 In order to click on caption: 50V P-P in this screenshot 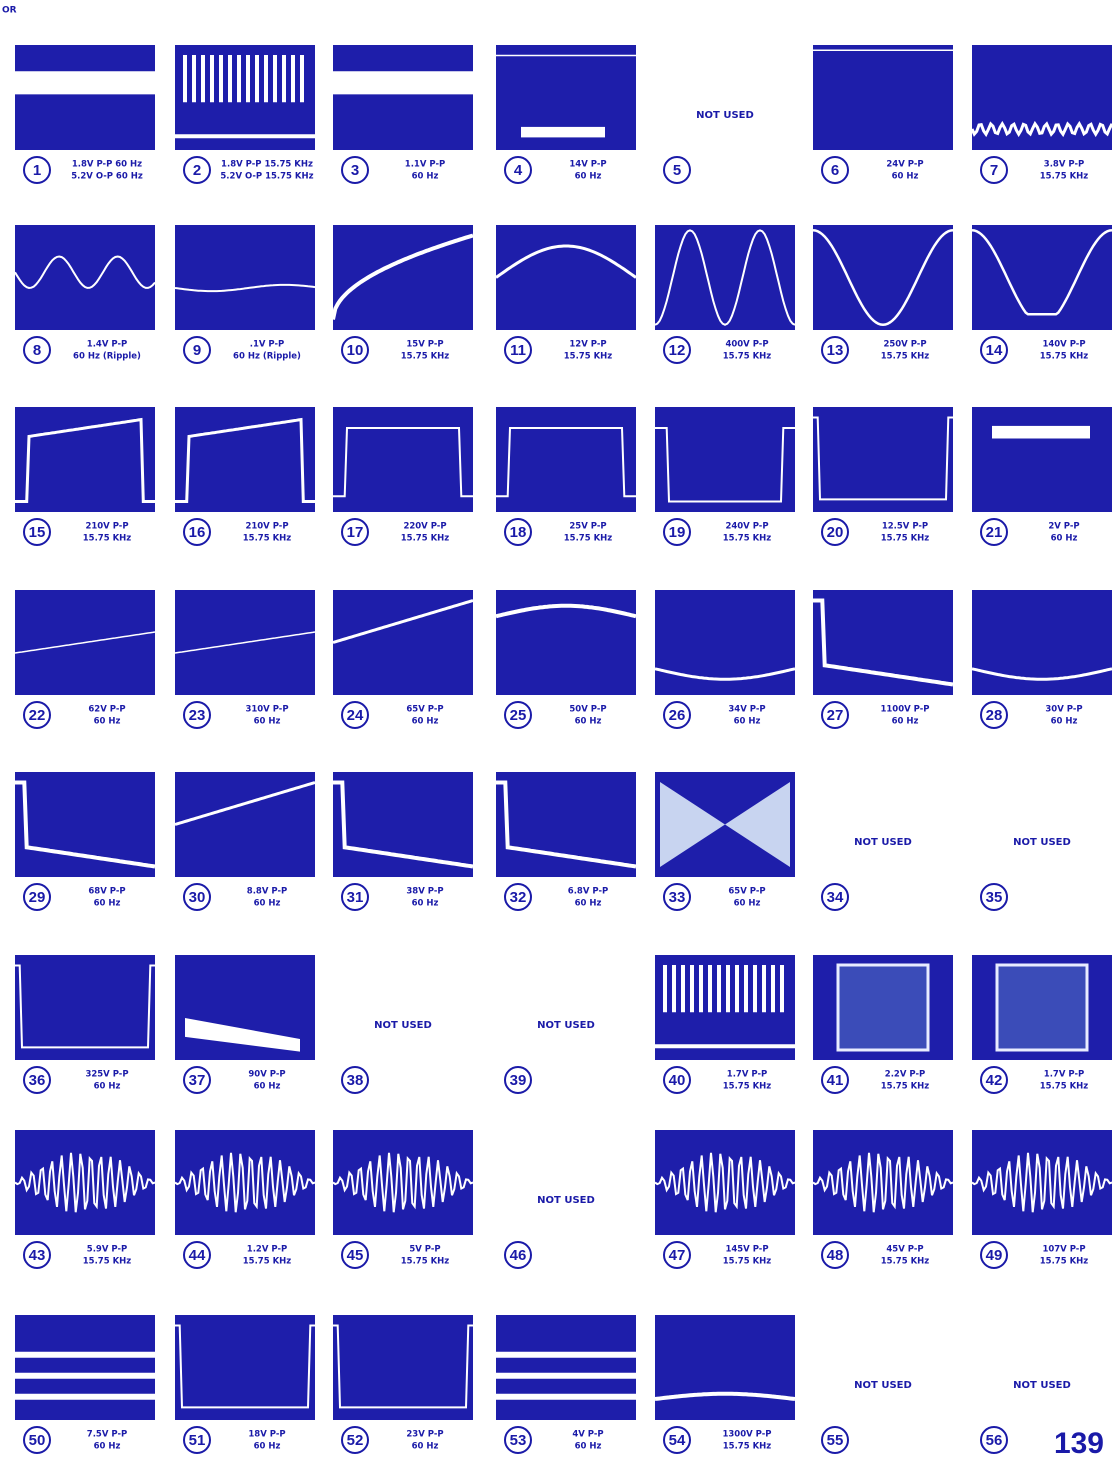, I will do `click(587, 710)`.